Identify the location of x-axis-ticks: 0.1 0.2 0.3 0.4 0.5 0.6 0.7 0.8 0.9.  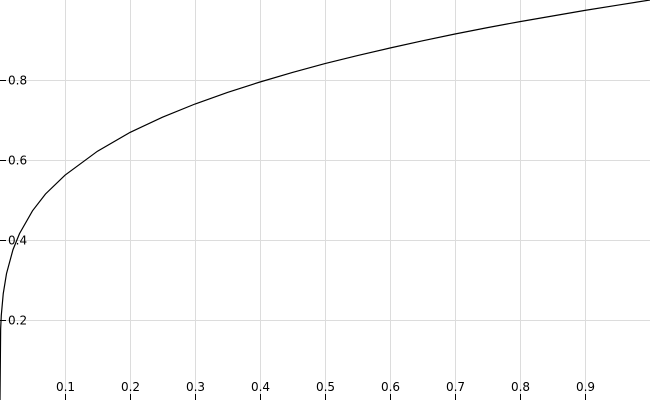
(325, 390).